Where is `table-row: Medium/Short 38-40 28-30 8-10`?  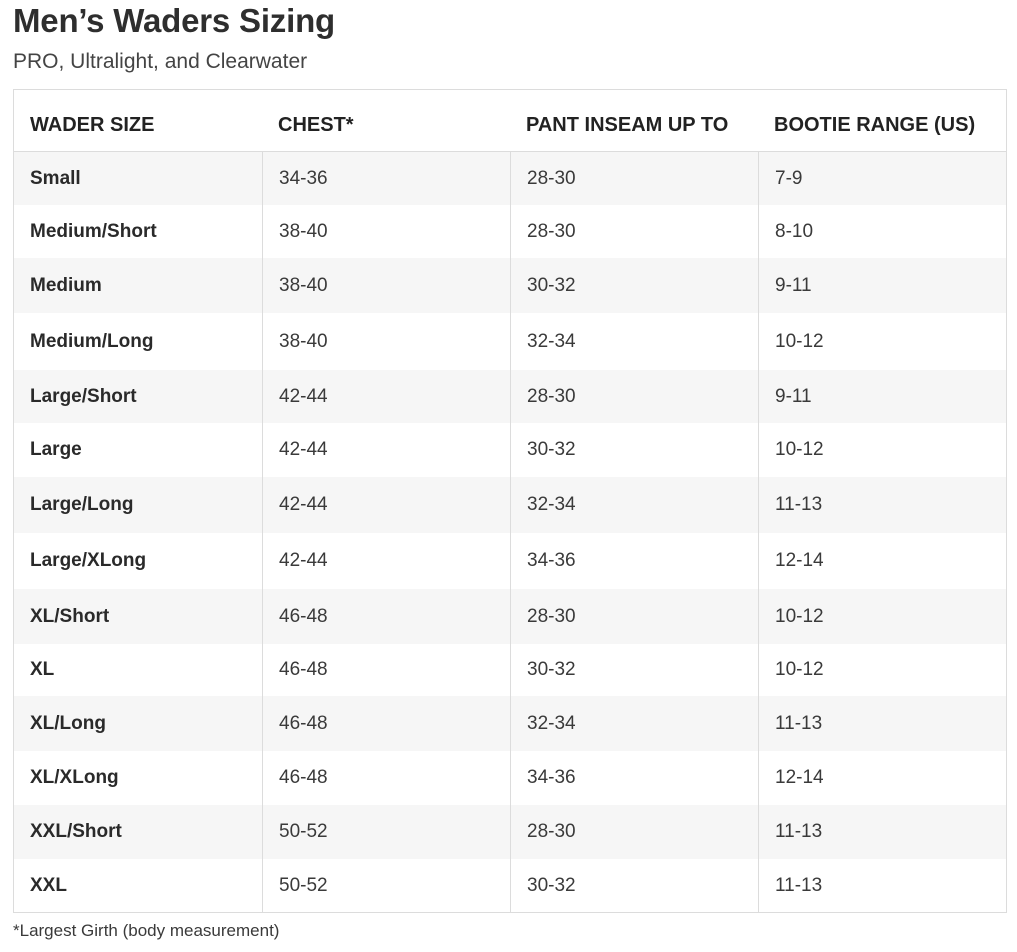
table-row: Medium/Short 38-40 28-30 8-10 is located at coordinates (510, 231).